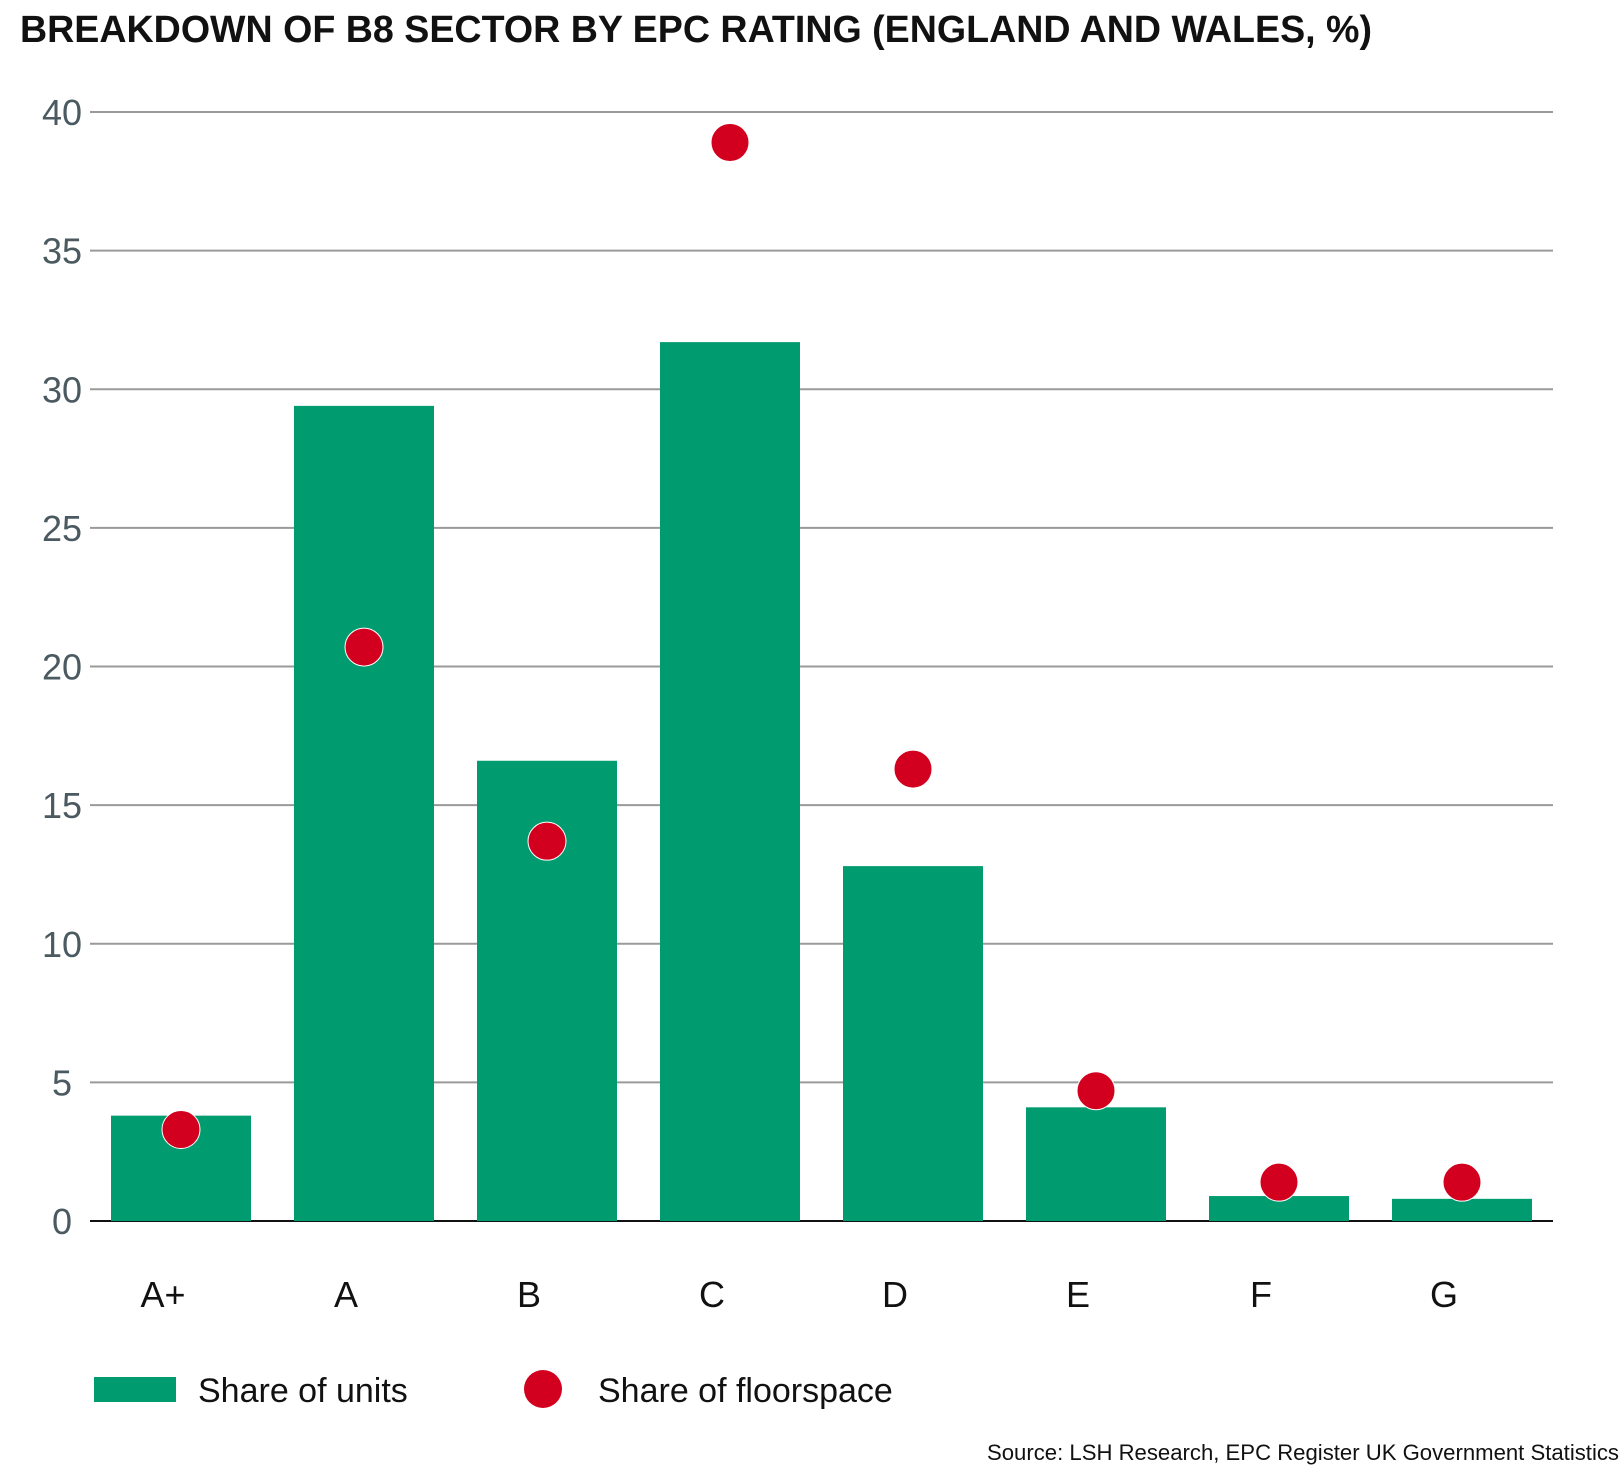  What do you see at coordinates (895, 1294) in the screenshot?
I see `x-tick-label: D` at bounding box center [895, 1294].